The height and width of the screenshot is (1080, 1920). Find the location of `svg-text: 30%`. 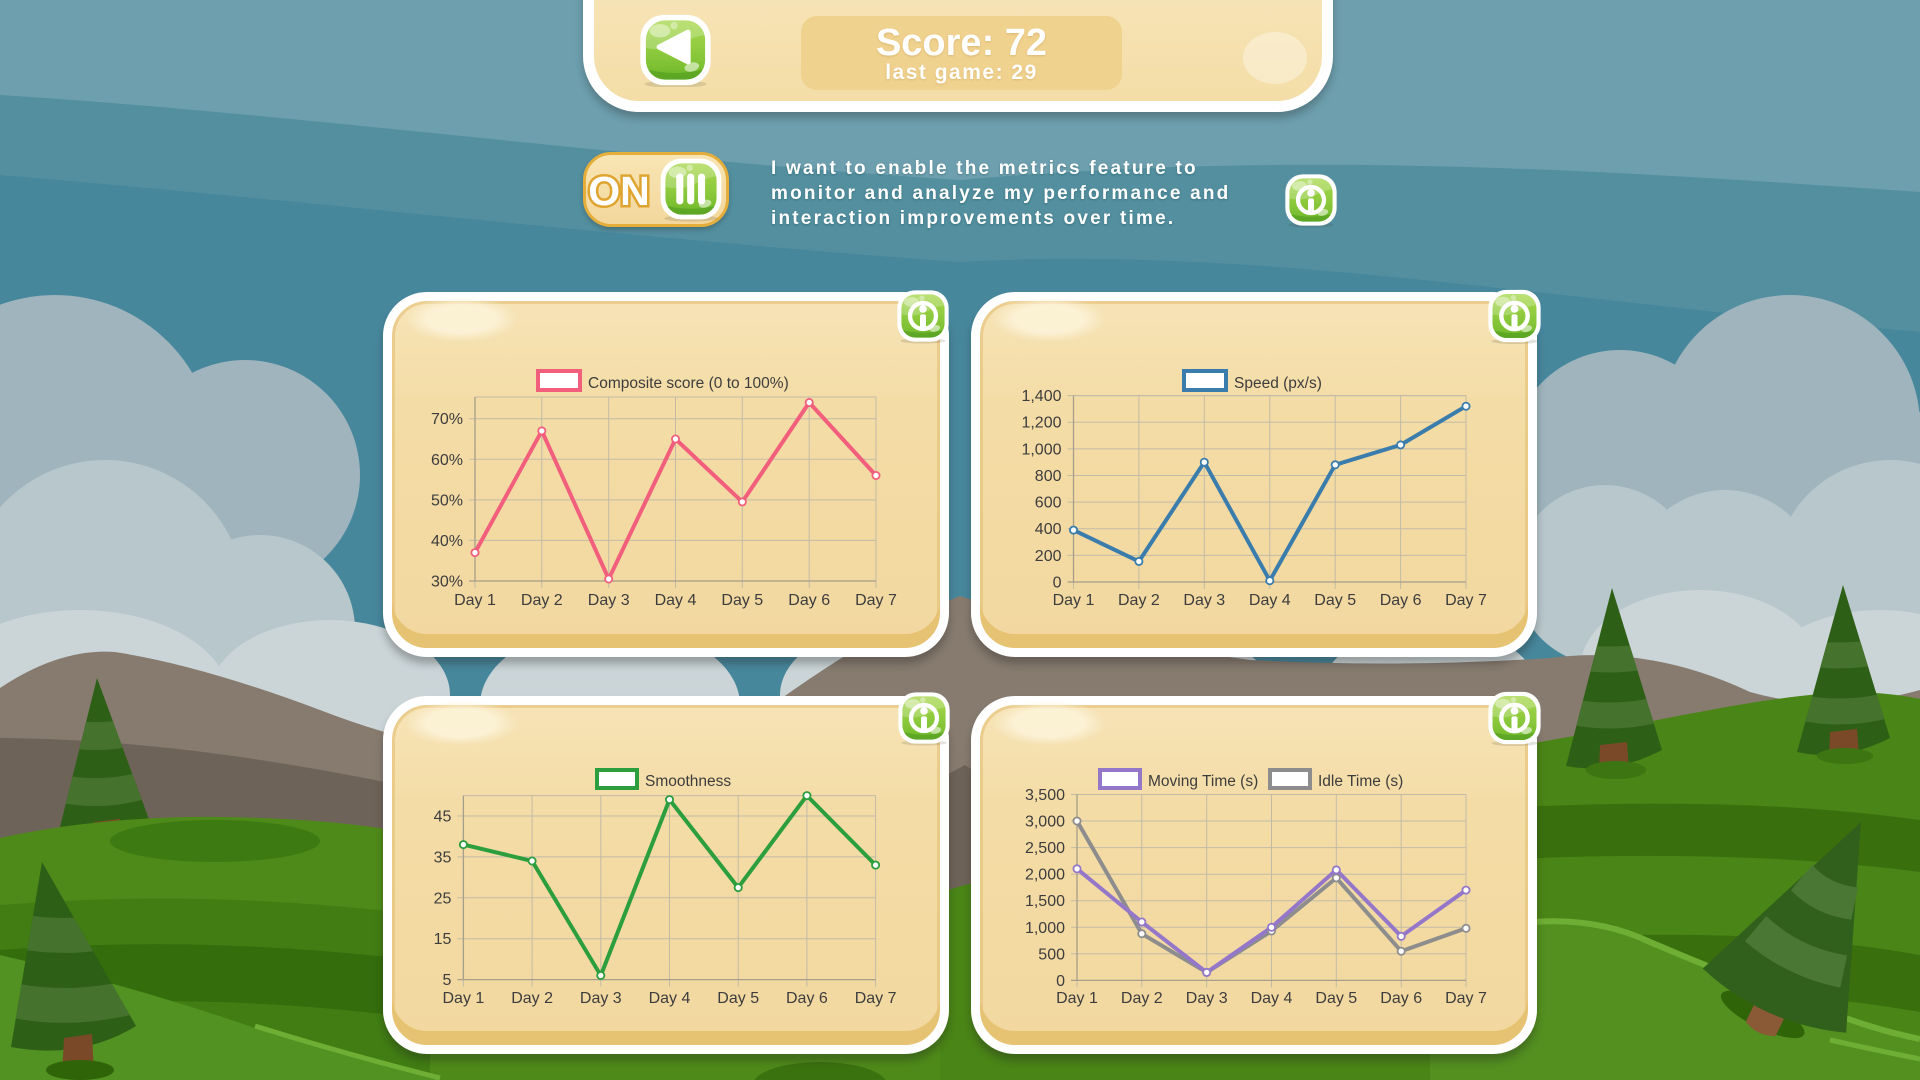

svg-text: 30% is located at coordinates (447, 582).